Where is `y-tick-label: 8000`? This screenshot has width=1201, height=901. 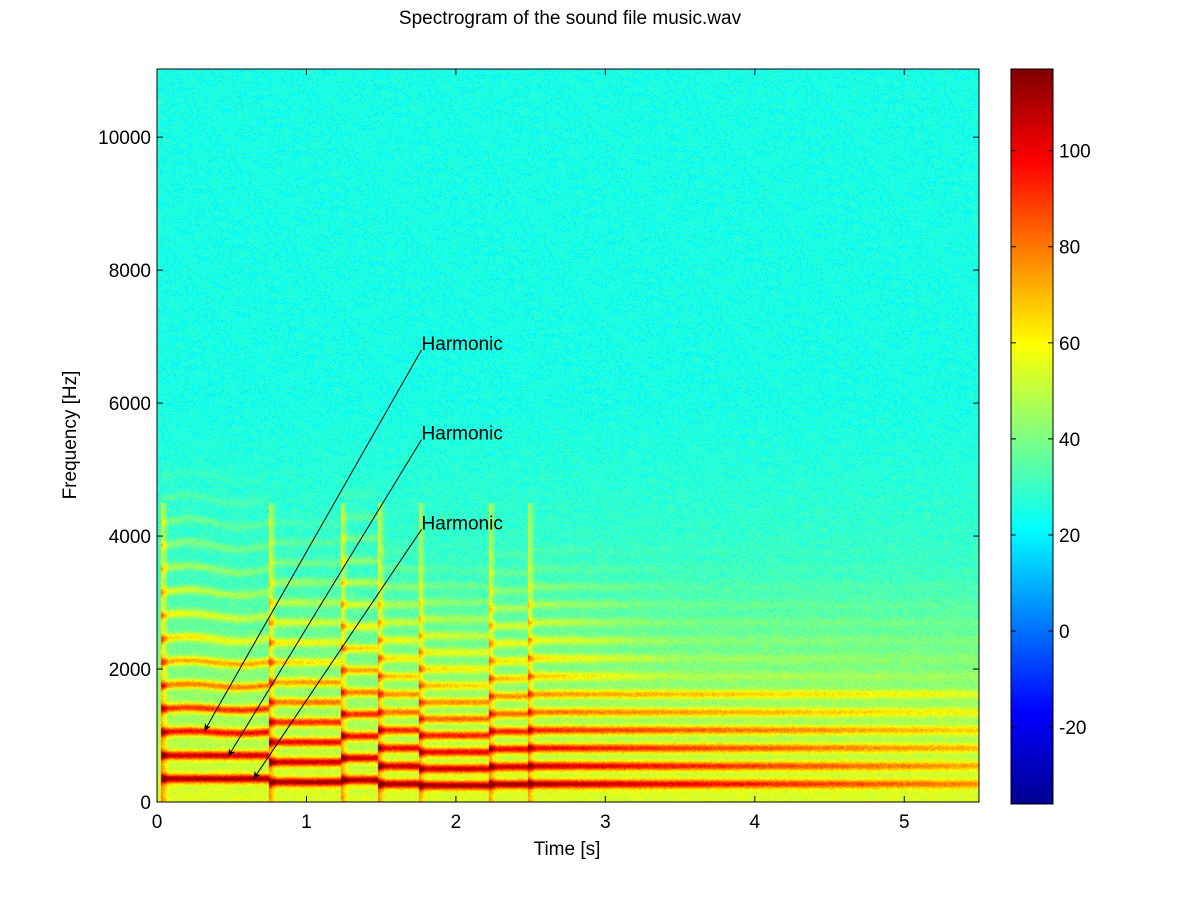
y-tick-label: 8000 is located at coordinates (130, 271).